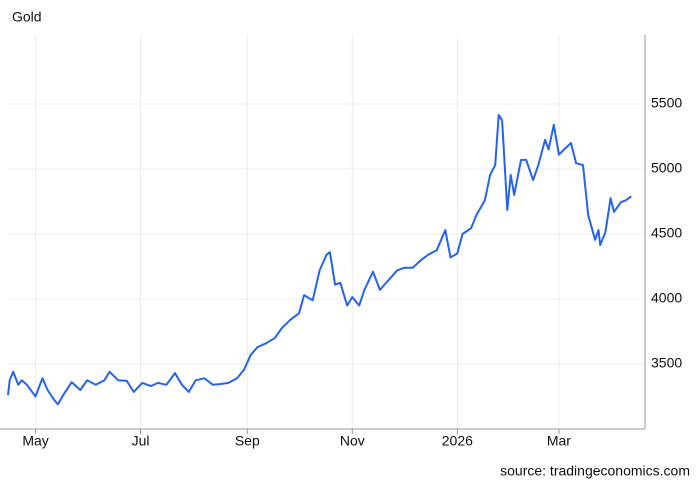 The width and height of the screenshot is (700, 485). Describe the element at coordinates (247, 441) in the screenshot. I see `x-tick-label: Sep` at that location.